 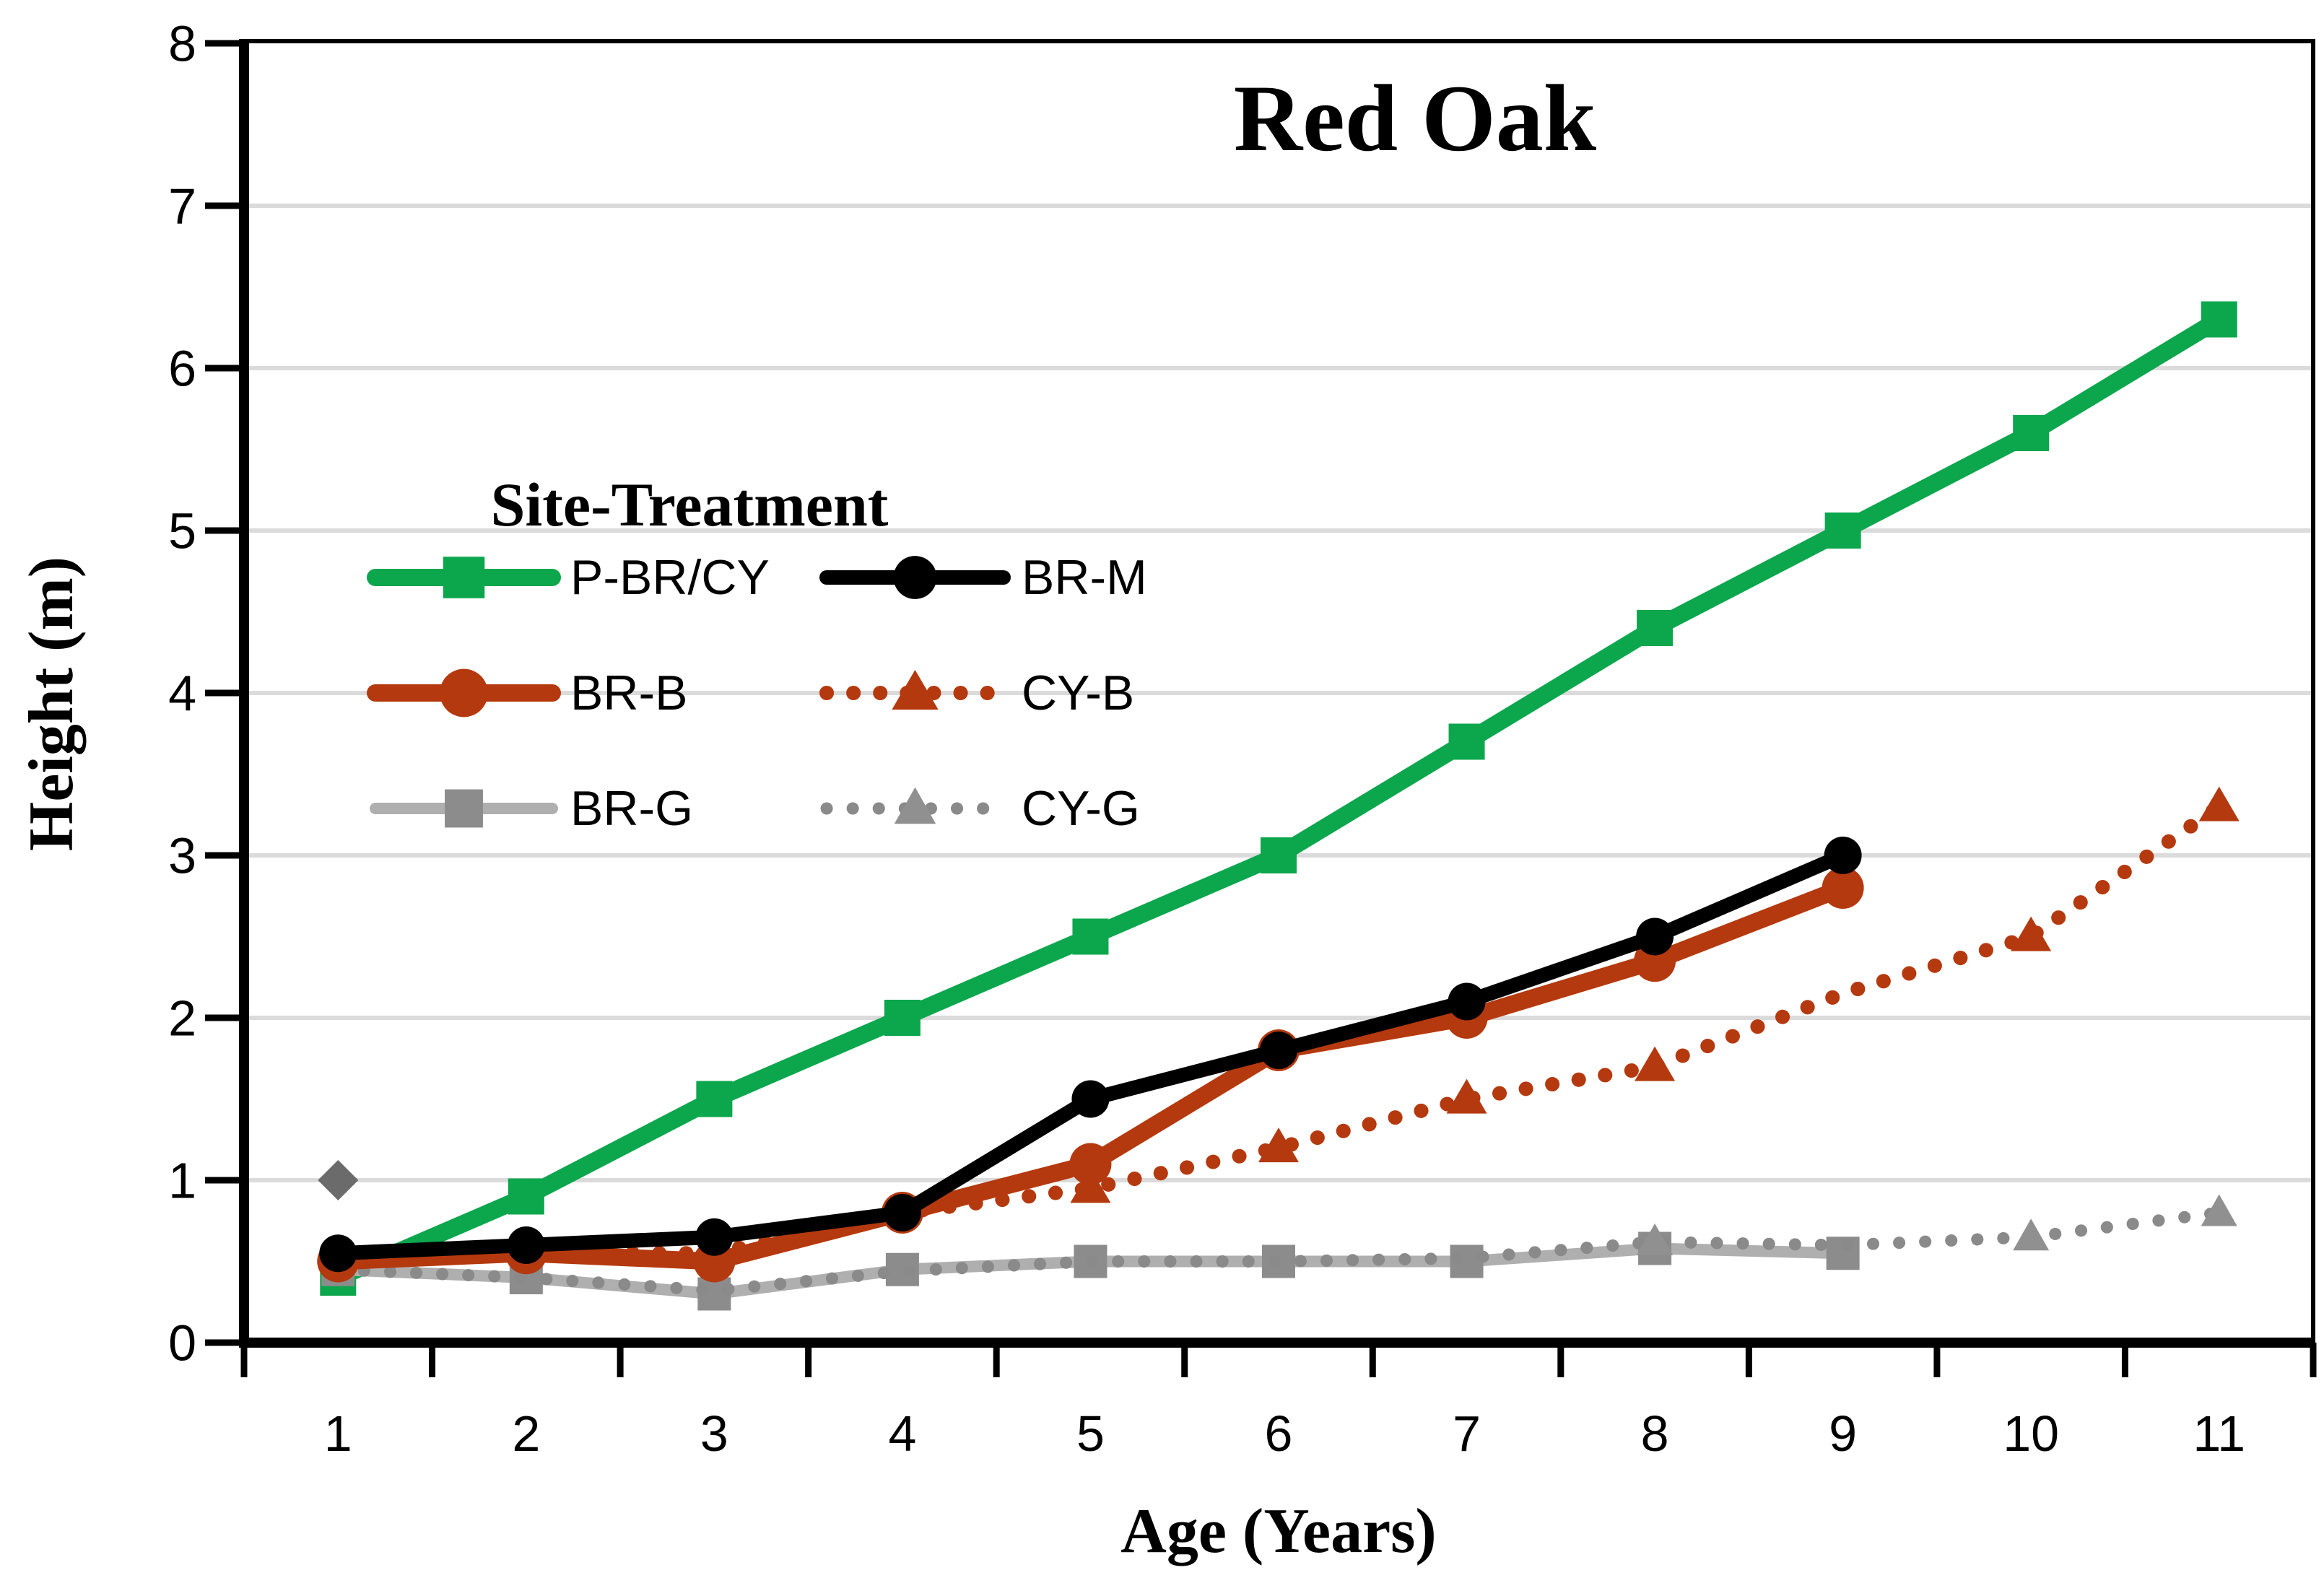 What do you see at coordinates (1843, 1434) in the screenshot?
I see `x-tick-label: 9` at bounding box center [1843, 1434].